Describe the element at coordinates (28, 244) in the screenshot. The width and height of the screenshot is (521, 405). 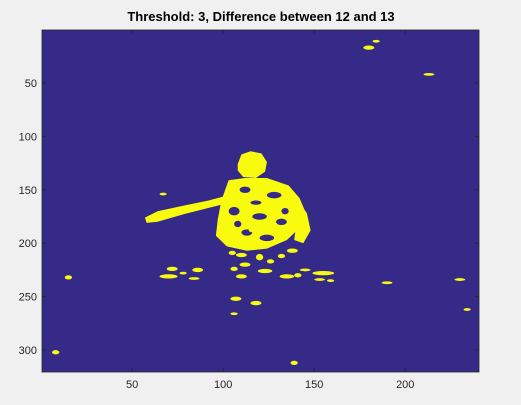
I see `y-tick-label: 200` at that location.